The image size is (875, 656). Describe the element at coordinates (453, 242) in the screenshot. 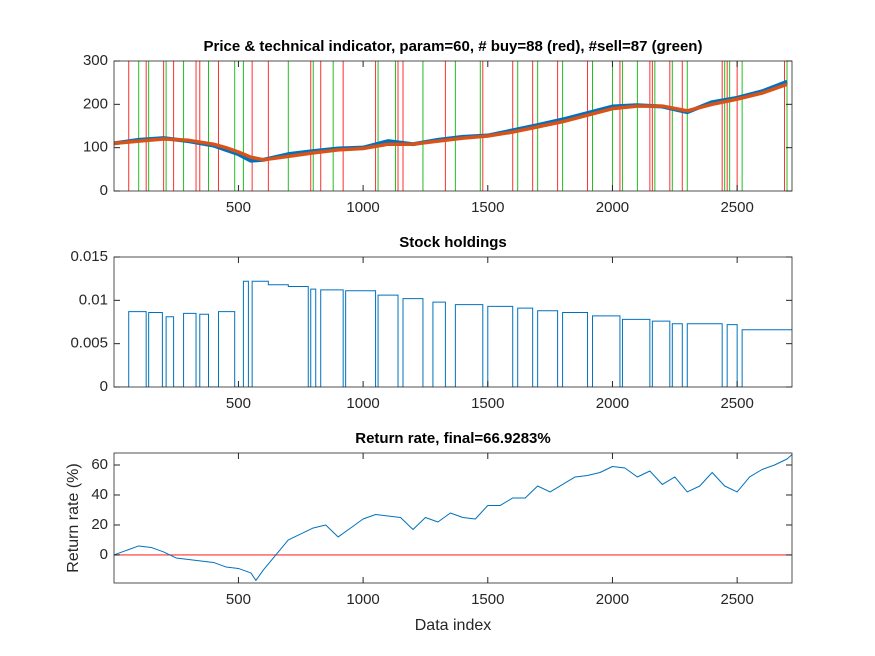

I see `chart-title: Stock holdings` at that location.